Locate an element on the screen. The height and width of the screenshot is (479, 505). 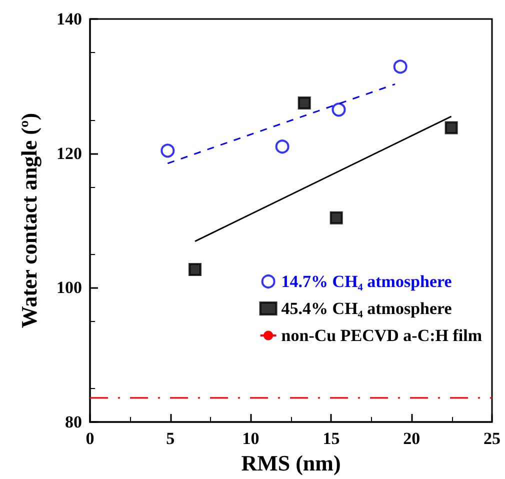
x-axis-title: RMS (nm) is located at coordinates (291, 463).